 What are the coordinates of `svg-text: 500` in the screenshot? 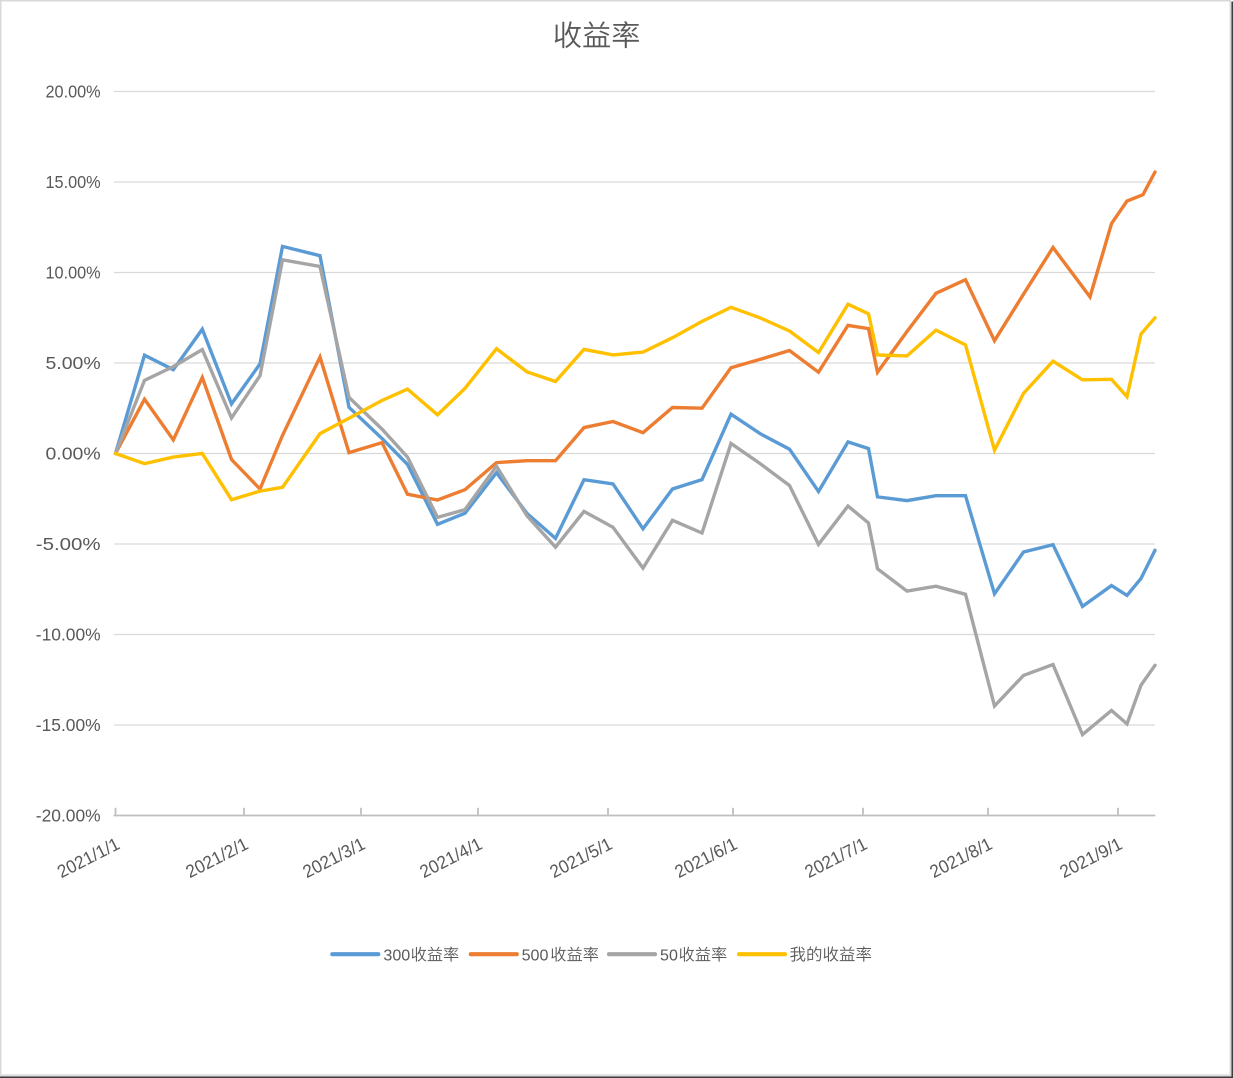 It's located at (535, 955).